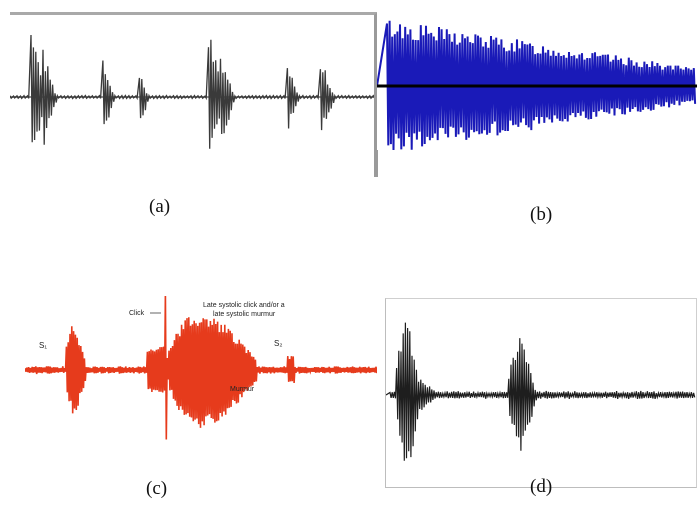 Image resolution: width=697 pixels, height=531 pixels. Describe the element at coordinates (137, 313) in the screenshot. I see `annotation-click: Click` at that location.